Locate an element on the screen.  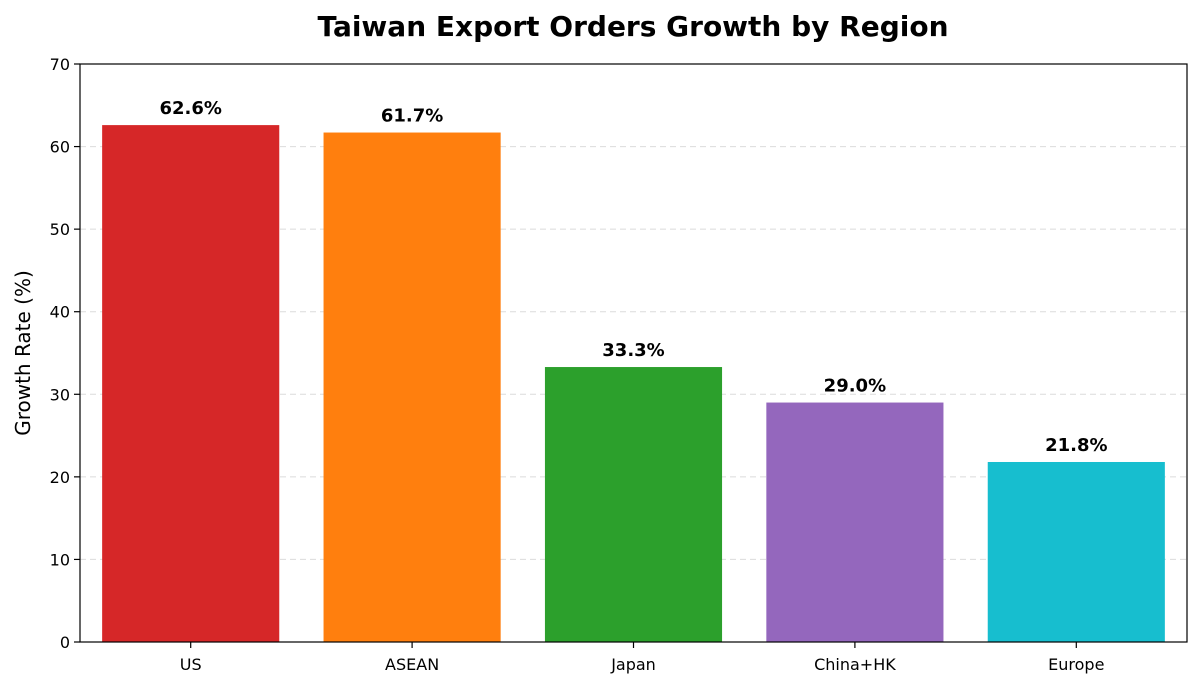
data-label: 61.7% is located at coordinates (412, 116).